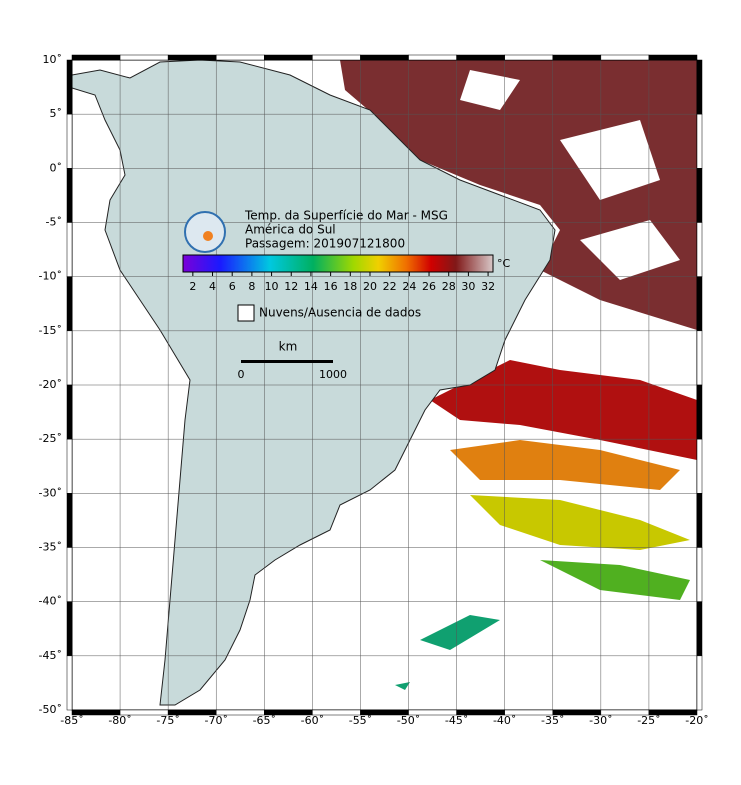  What do you see at coordinates (468, 286) in the screenshot?
I see `colorbar-label: 30` at bounding box center [468, 286].